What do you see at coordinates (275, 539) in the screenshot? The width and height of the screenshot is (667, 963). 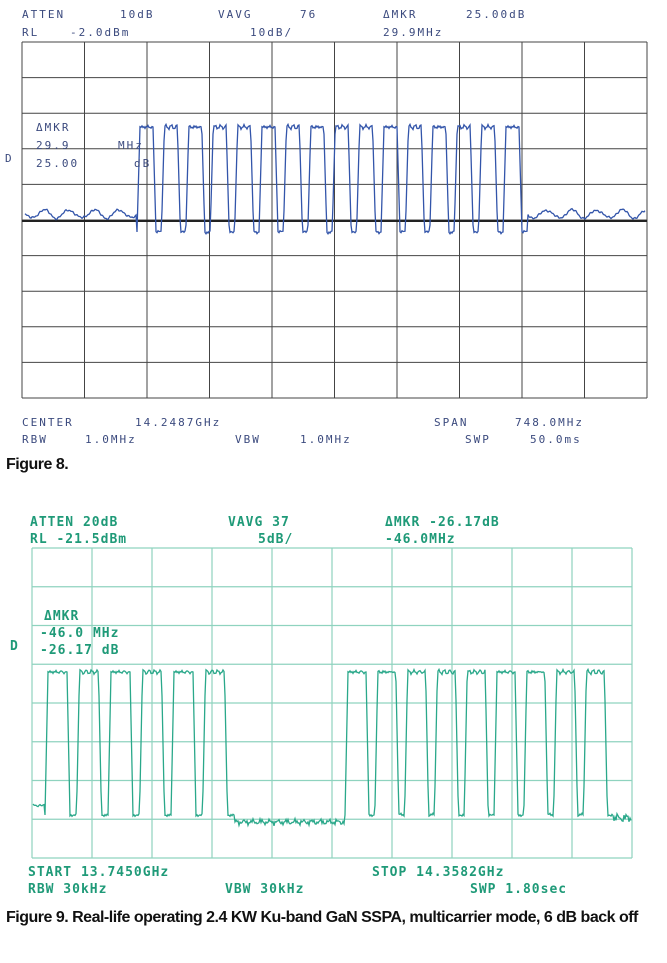 I see `header: 5dB/` at bounding box center [275, 539].